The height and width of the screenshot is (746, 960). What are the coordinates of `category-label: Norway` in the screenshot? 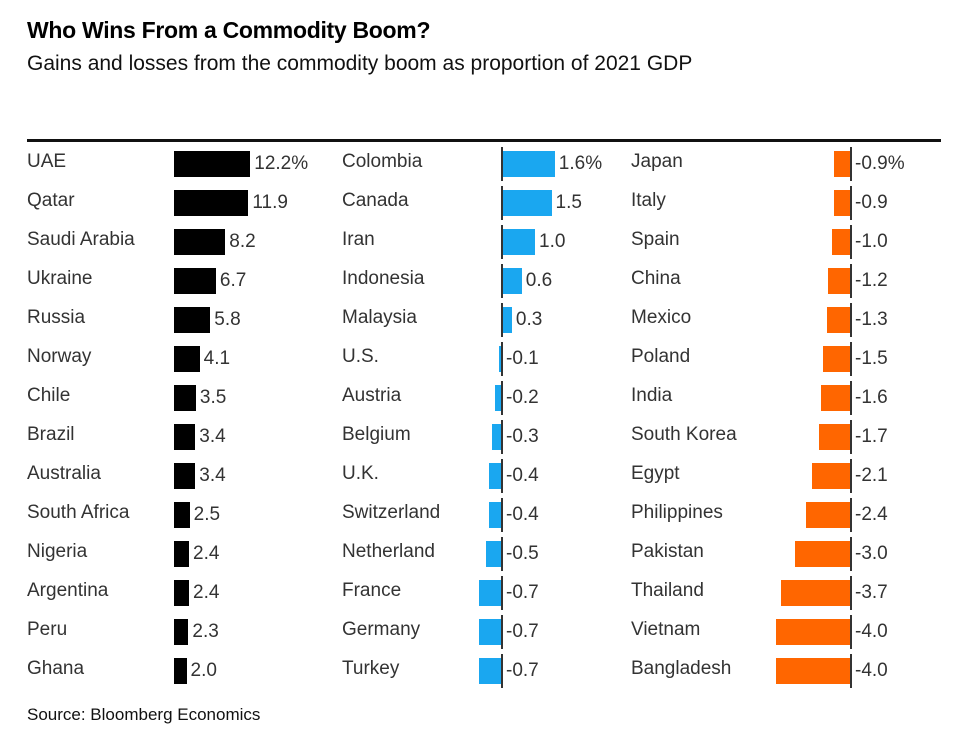 It's located at (59, 356).